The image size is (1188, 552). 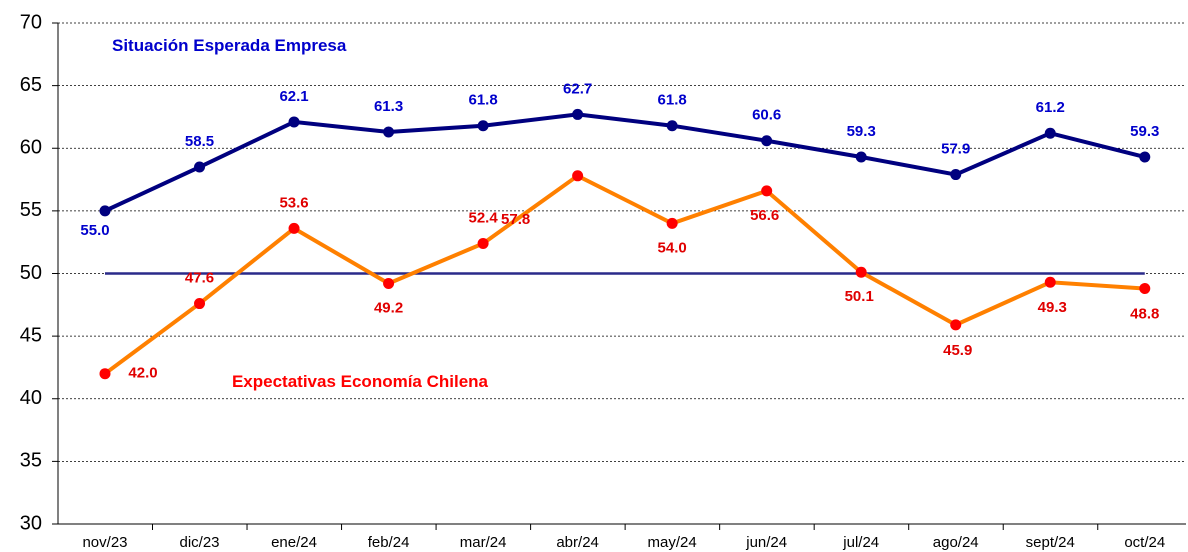 I want to click on data-label: 47.6, so click(x=199, y=278).